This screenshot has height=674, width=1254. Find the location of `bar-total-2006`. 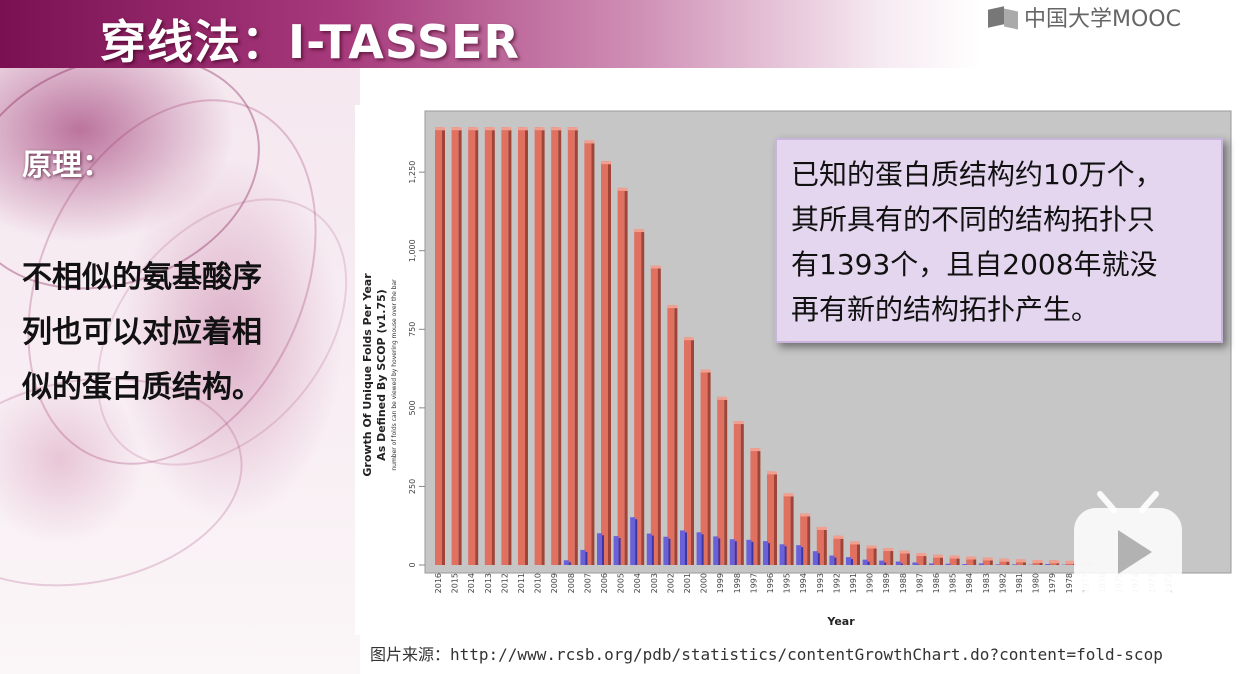

bar-total-2006 is located at coordinates (606, 363).